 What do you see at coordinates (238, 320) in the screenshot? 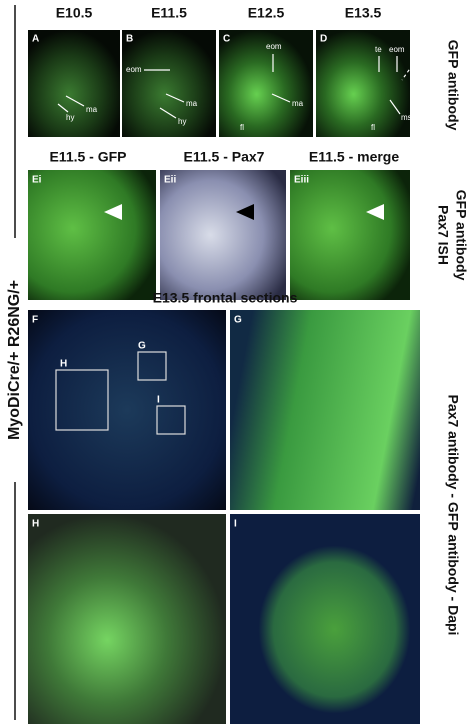
I see `panel-letter: G` at bounding box center [238, 320].